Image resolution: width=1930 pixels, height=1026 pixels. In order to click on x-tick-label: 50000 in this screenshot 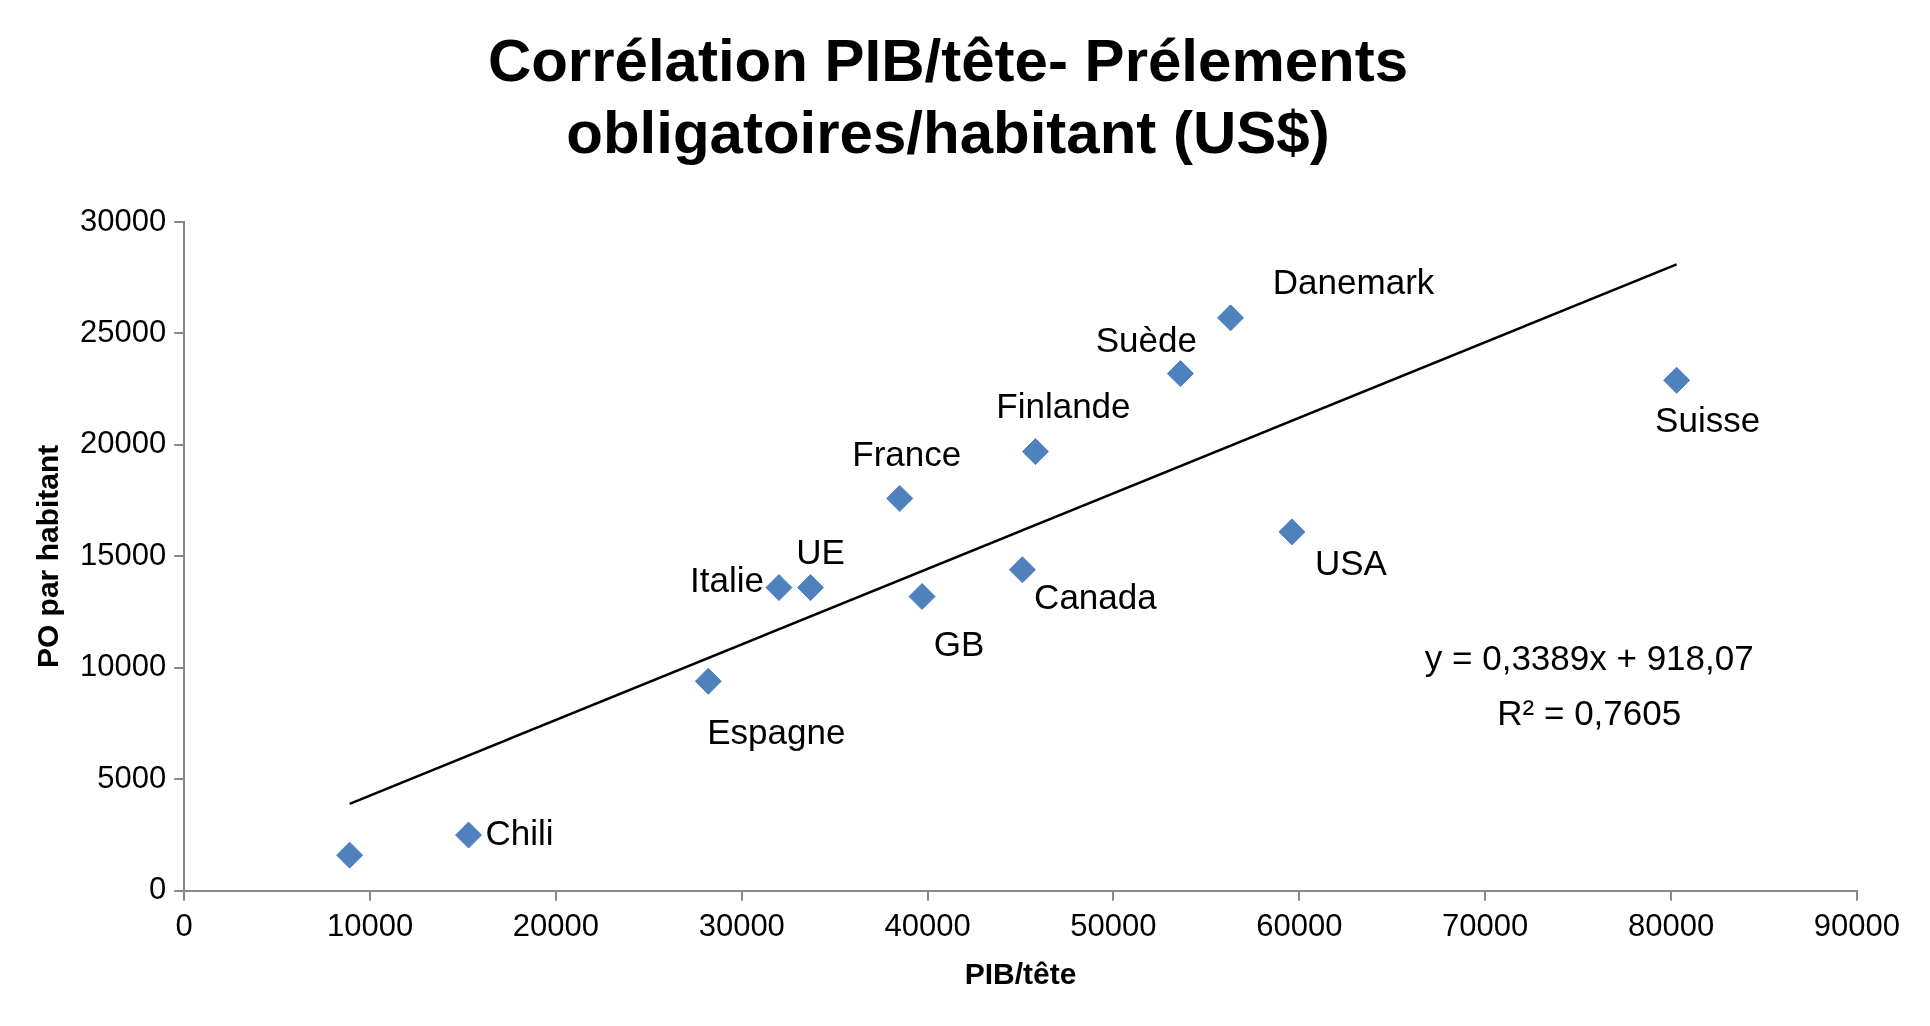, I will do `click(1113, 925)`.